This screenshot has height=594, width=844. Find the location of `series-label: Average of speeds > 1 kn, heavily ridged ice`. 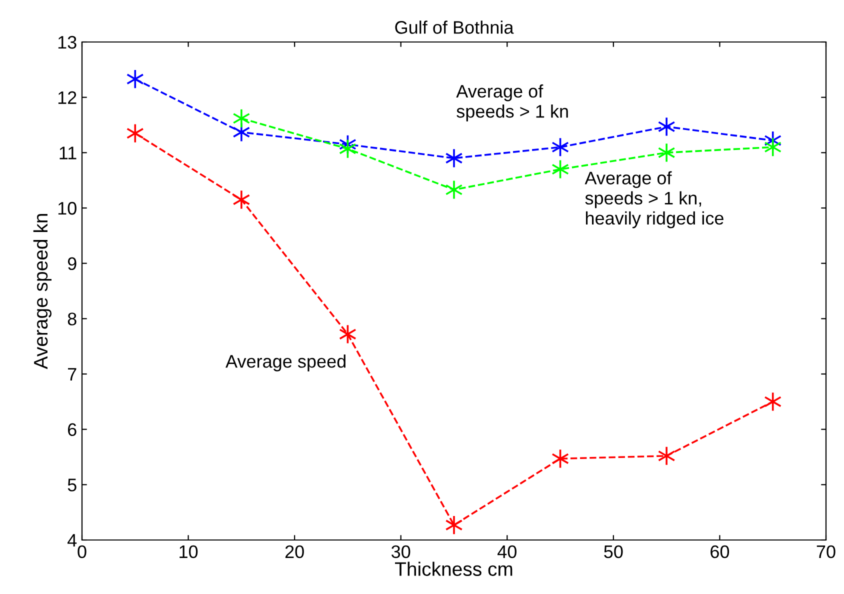

series-label: Average of speeds > 1 kn, heavily ridged ice is located at coordinates (654, 199).